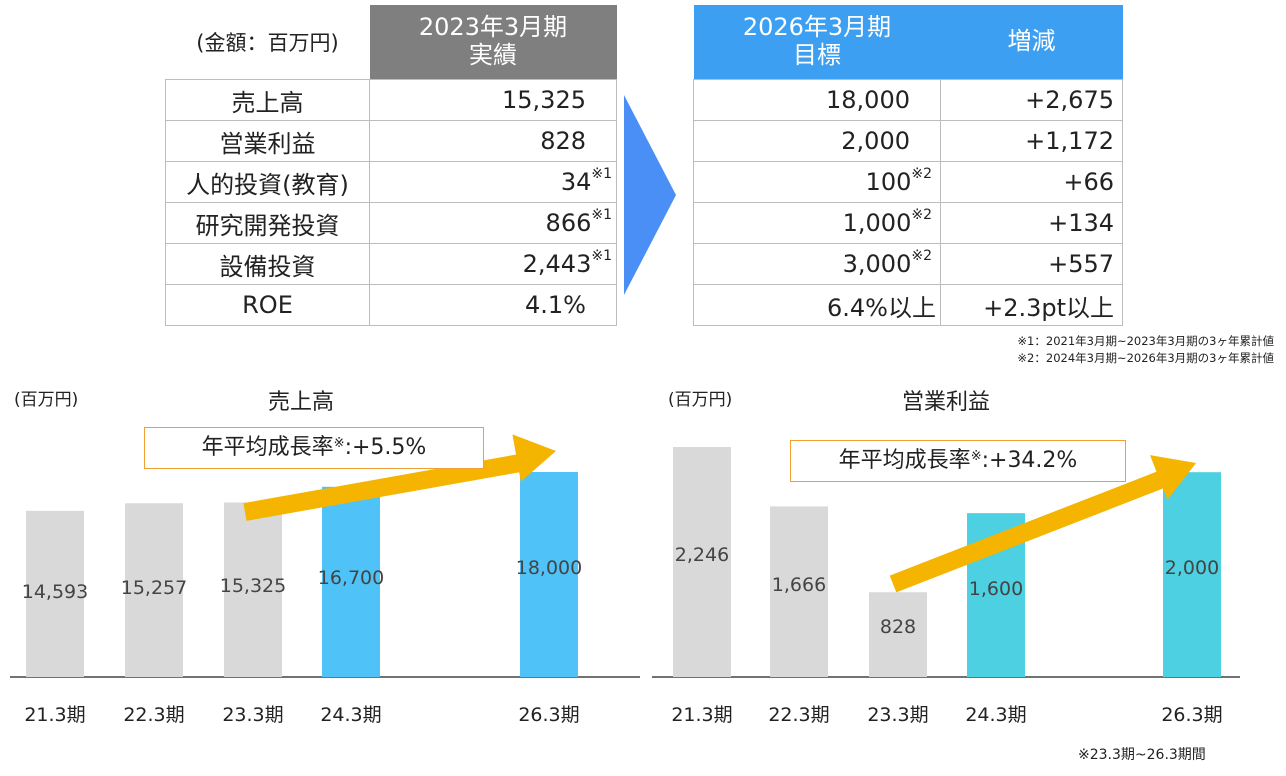 The width and height of the screenshot is (1286, 776). I want to click on table-row: 人的投資(教育) 34※1, so click(391, 182).